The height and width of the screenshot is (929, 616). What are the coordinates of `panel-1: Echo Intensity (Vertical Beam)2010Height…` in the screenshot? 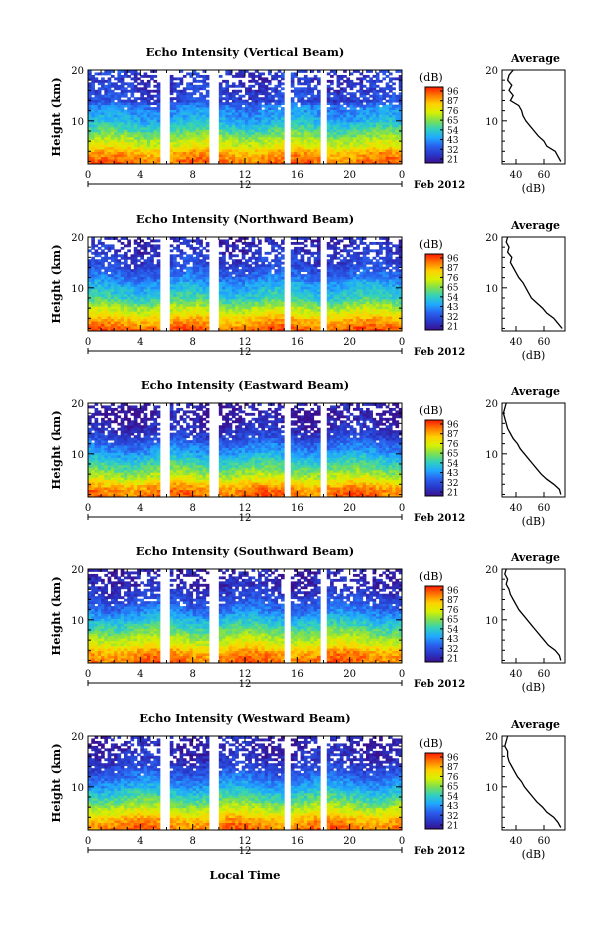 It's located at (307, 120).